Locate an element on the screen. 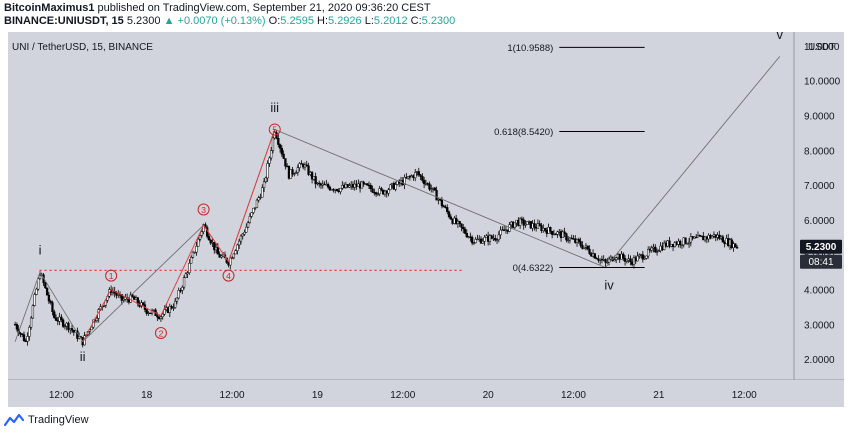 This screenshot has width=850, height=433. y-tick-label: 7.0000 is located at coordinates (819, 186).